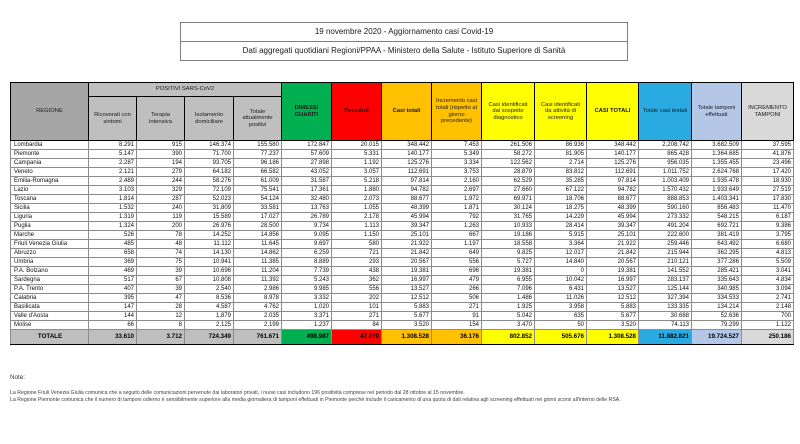 This screenshot has height=444, width=800. I want to click on data-cell: 27.660, so click(508, 190).